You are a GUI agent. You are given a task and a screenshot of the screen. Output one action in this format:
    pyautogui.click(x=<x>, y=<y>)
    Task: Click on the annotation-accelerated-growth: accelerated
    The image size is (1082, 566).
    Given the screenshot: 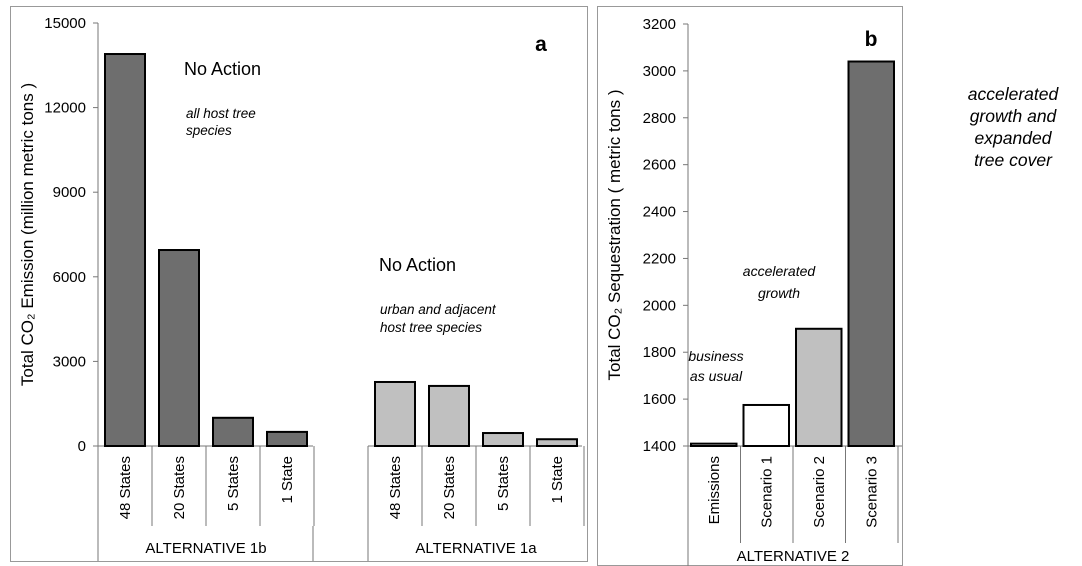 What is the action you would take?
    pyautogui.click(x=780, y=271)
    